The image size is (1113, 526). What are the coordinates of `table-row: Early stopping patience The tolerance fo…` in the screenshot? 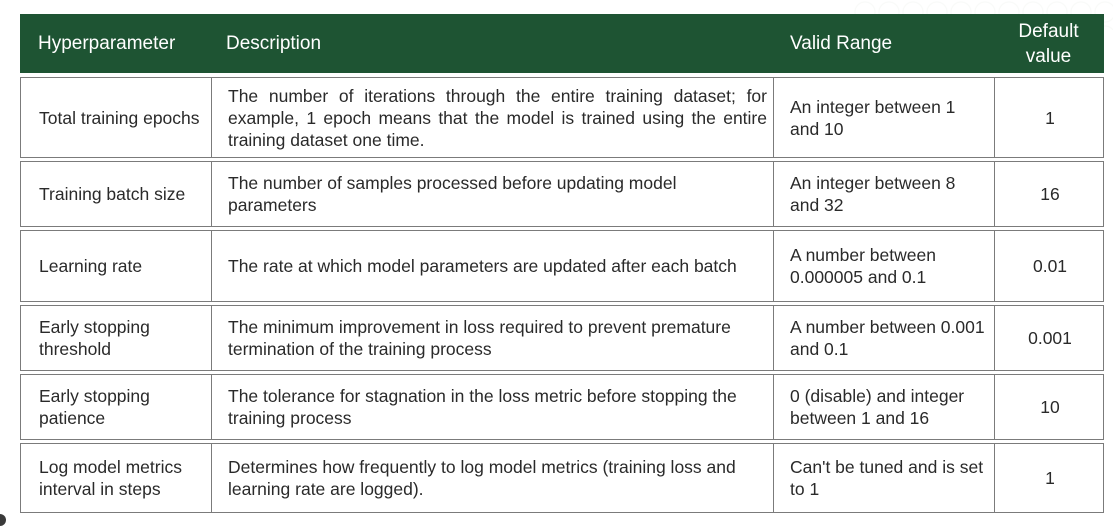 It's located at (562, 407).